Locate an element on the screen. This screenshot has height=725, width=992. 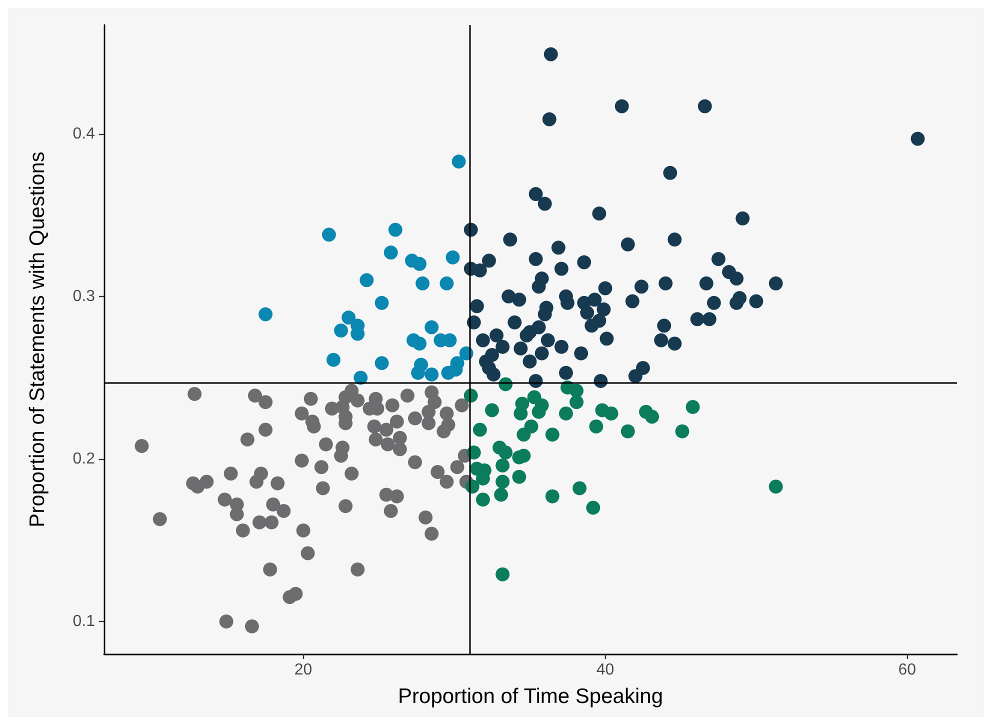
y-tick-label: 0.1 is located at coordinates (84, 621).